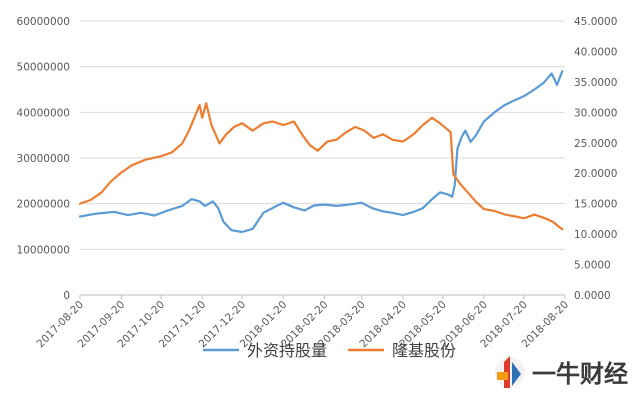 Image resolution: width=640 pixels, height=405 pixels. Describe the element at coordinates (592, 296) in the screenshot. I see `right-y-tick-label: 0.0000` at that location.